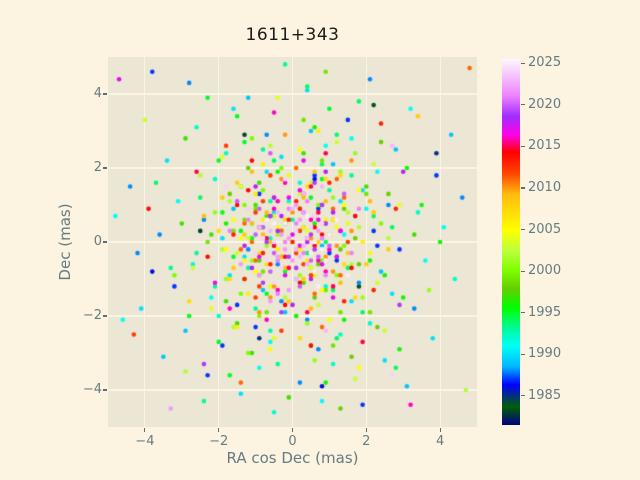 This screenshot has width=640, height=480. I want to click on colorbar, so click(511, 242).